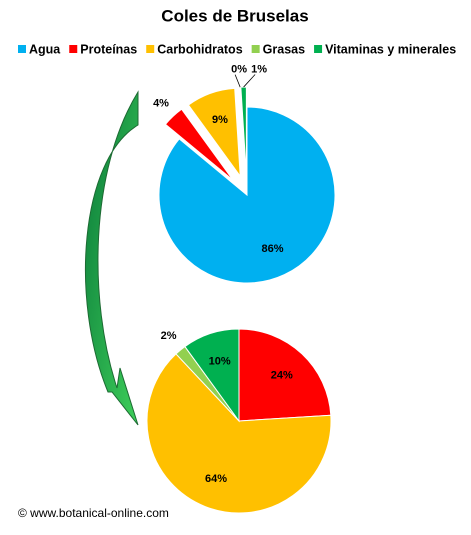 This screenshot has height=535, width=471. I want to click on data-label: 0%, so click(239, 70).